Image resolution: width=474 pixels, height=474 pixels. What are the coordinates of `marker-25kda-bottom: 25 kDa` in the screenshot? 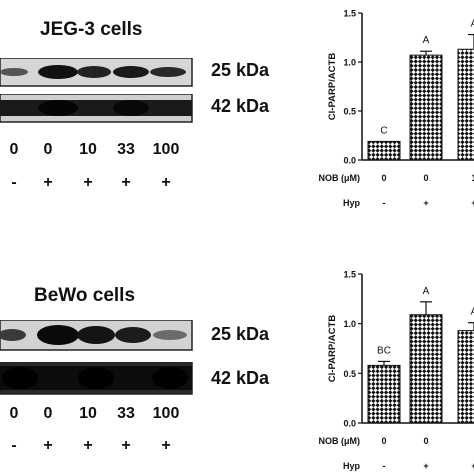 It's located at (240, 334).